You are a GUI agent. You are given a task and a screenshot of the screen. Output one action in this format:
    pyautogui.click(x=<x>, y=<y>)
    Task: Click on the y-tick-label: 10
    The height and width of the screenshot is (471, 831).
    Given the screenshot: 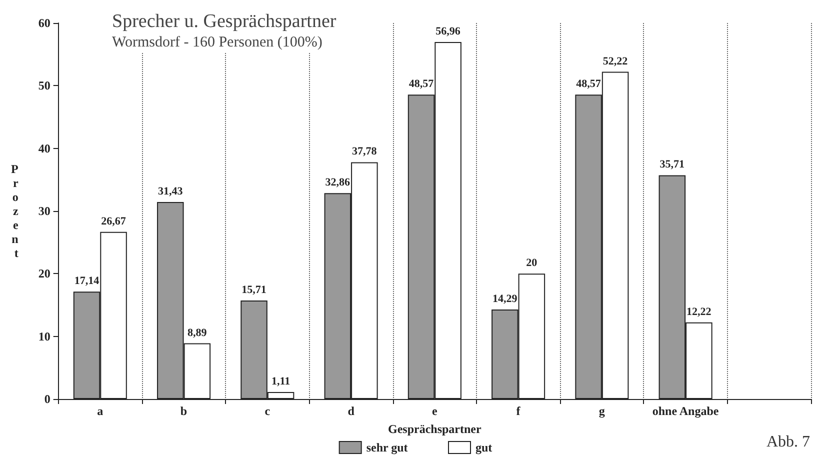 What is the action you would take?
    pyautogui.click(x=44, y=336)
    